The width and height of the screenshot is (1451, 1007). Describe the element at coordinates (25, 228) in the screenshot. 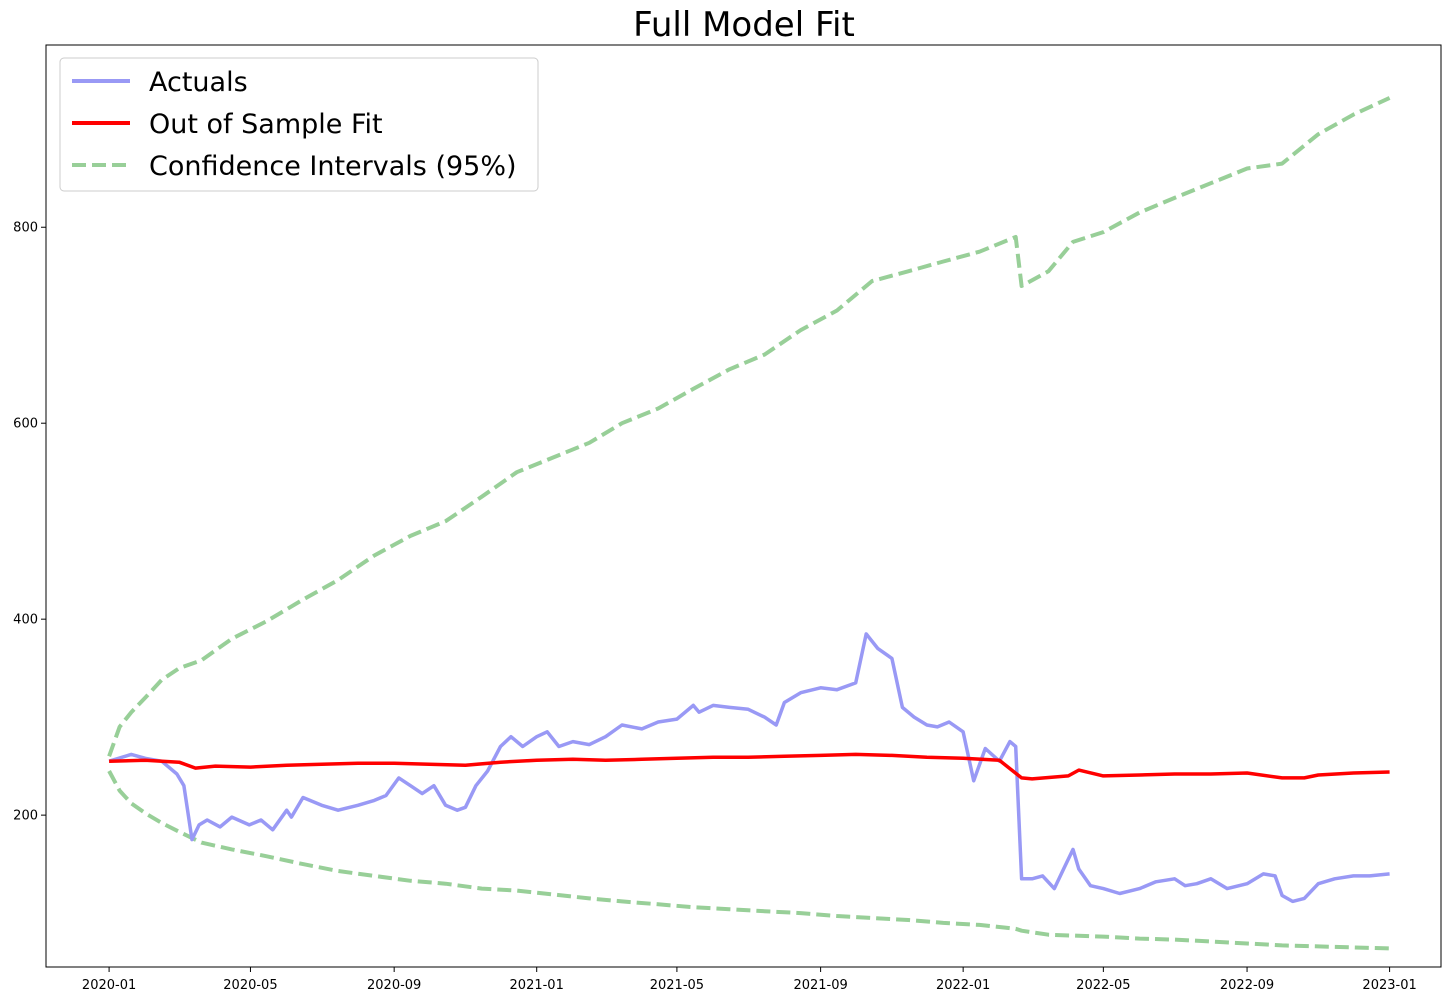

I see `y-tick-label: 800` at that location.